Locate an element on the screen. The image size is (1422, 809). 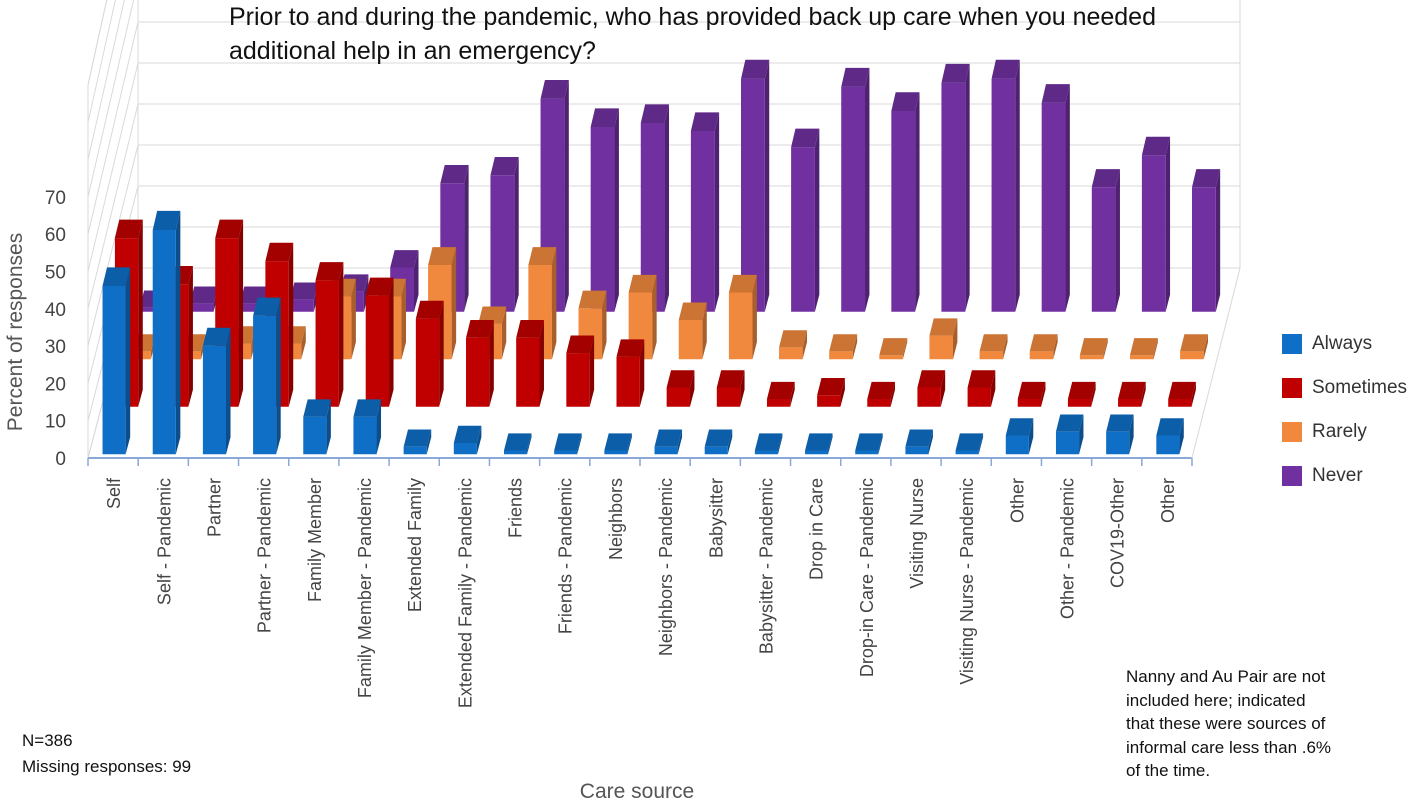
gridline is located at coordinates (111, 99).